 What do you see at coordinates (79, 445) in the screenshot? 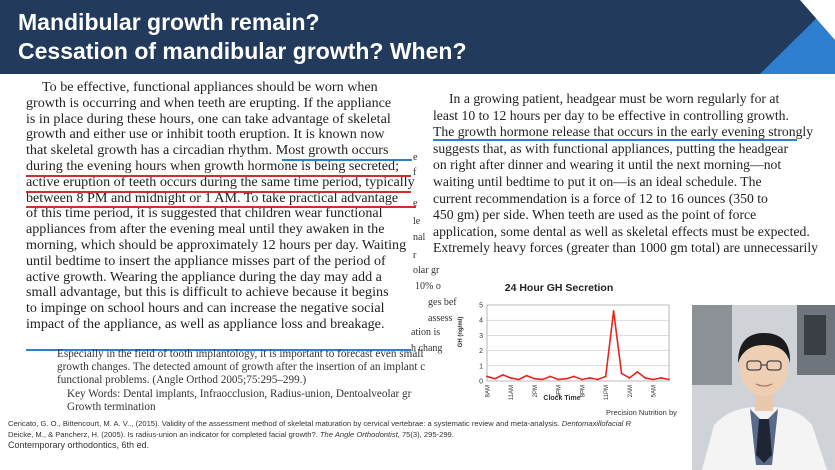
I see `reference-3: Contemporary orthodontics, 6th ed.` at bounding box center [79, 445].